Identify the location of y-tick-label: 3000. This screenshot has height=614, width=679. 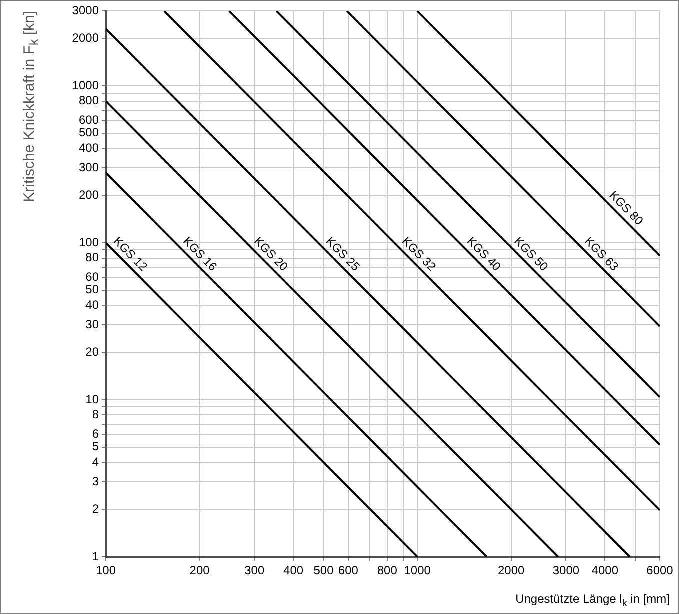
(86, 11).